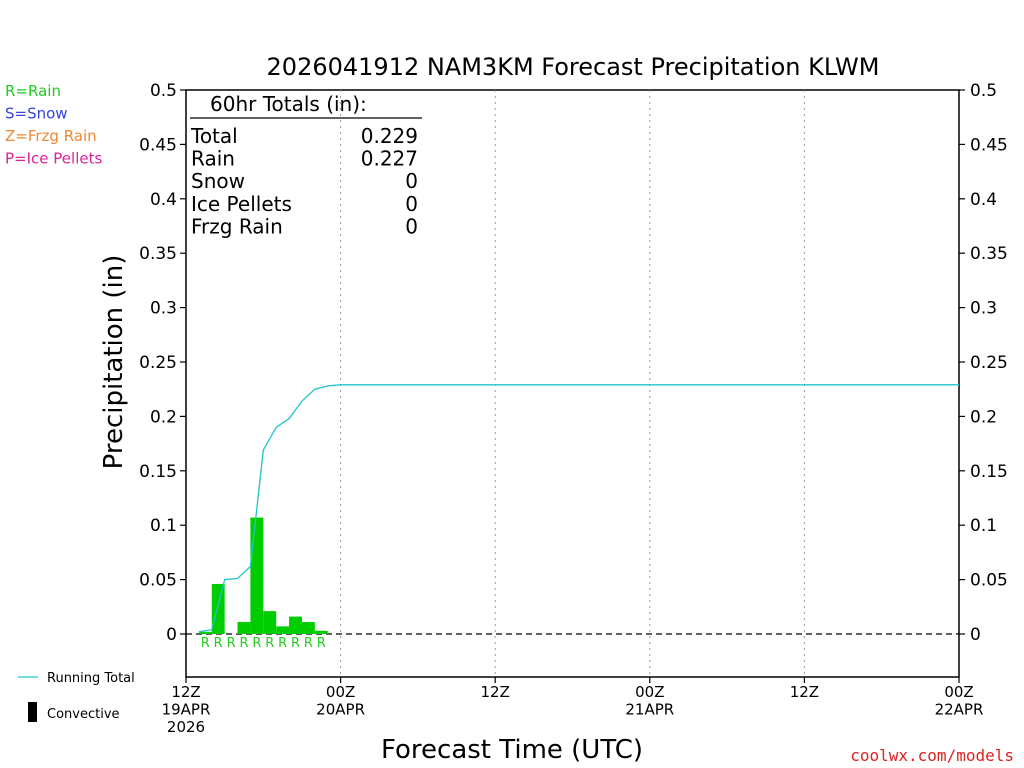  I want to click on legend-item-2: Z=Frzg Rain, so click(51, 136).